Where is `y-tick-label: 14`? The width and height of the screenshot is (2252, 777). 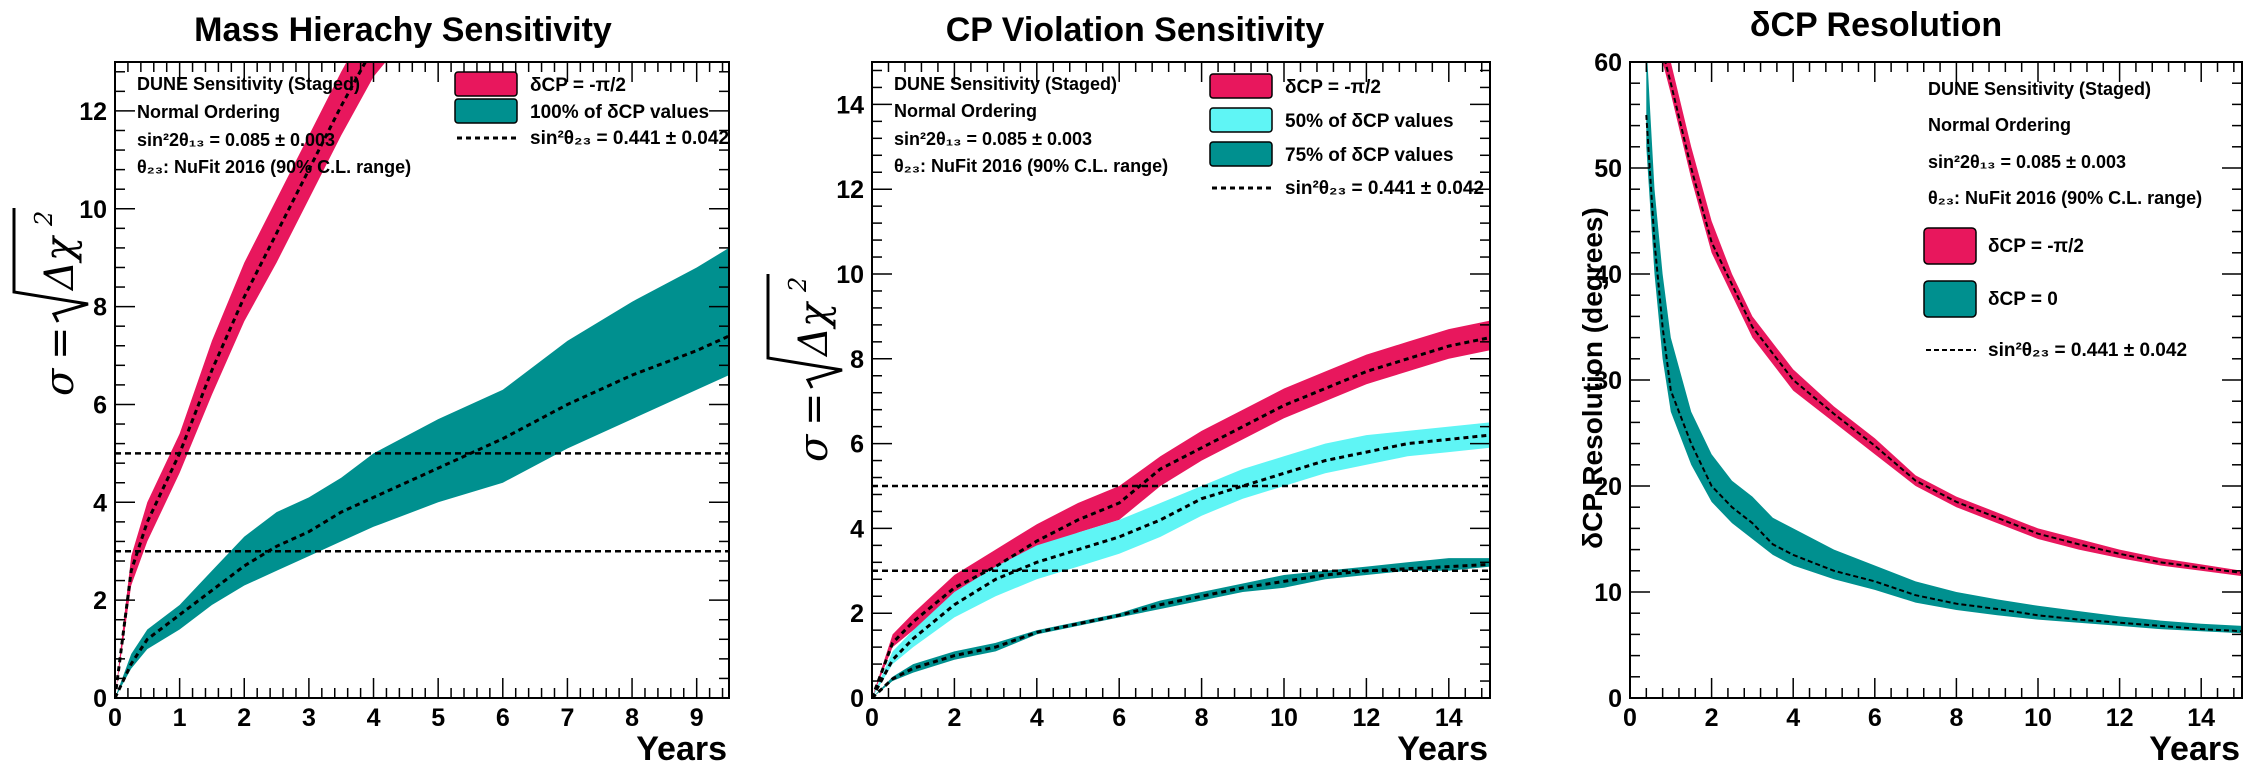 y-tick-label: 14 is located at coordinates (850, 105).